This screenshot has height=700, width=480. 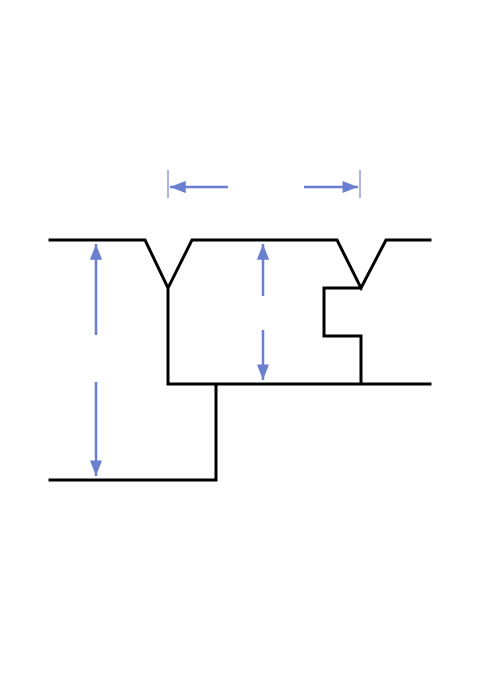 What do you see at coordinates (240, 265) in the screenshot?
I see `top-plate-edge` at bounding box center [240, 265].